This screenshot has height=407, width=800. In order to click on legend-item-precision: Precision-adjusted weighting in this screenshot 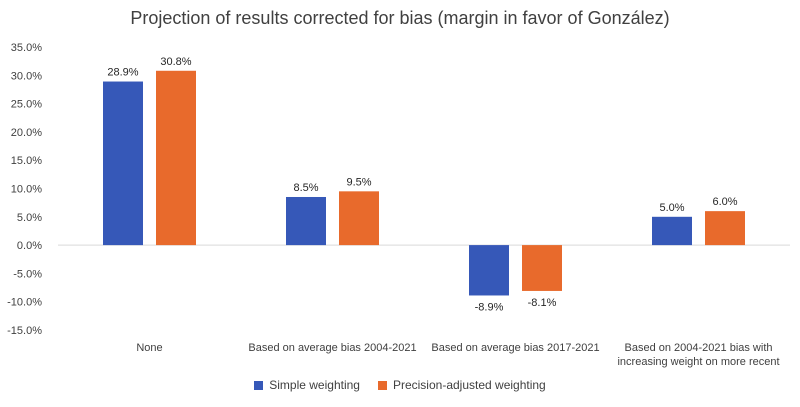, I will do `click(461, 385)`.